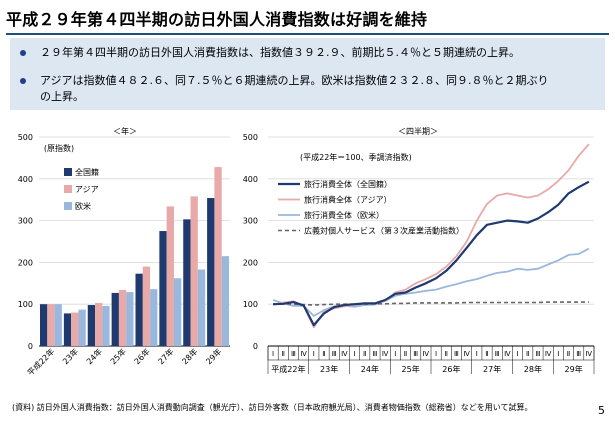 This screenshot has width=615, height=426. What do you see at coordinates (431, 303) in the screenshot?
I see `line-series-services` at bounding box center [431, 303].